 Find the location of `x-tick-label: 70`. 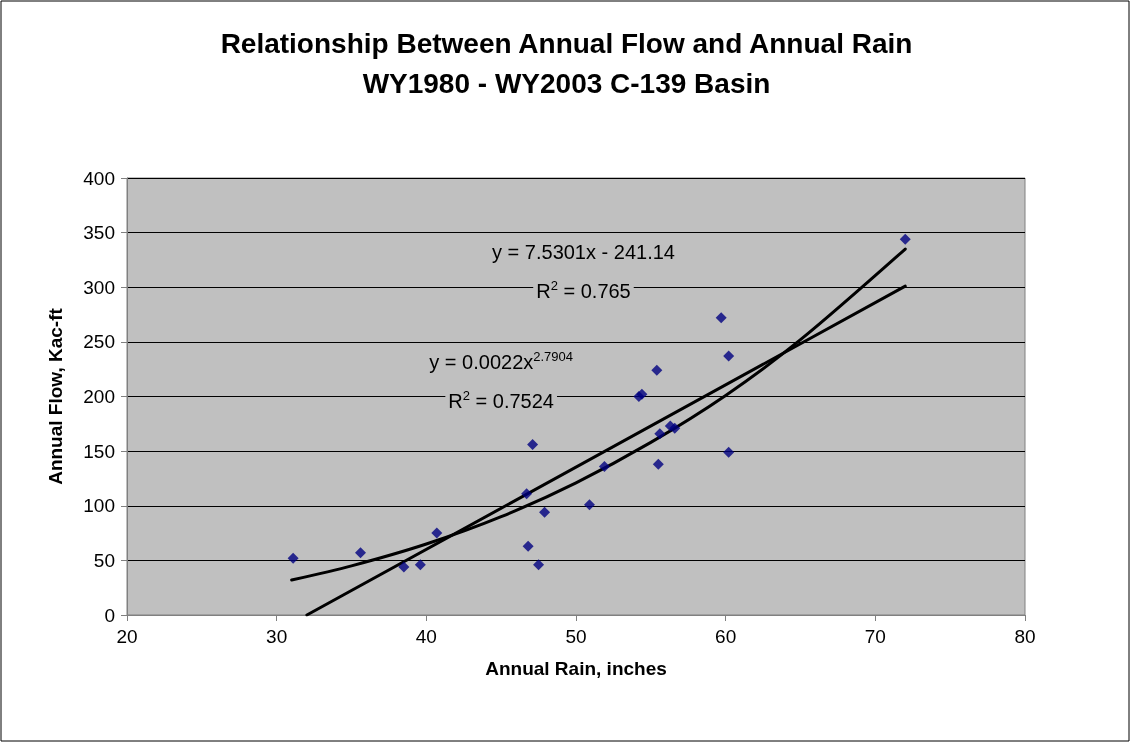

x-tick-label: 70 is located at coordinates (875, 636).